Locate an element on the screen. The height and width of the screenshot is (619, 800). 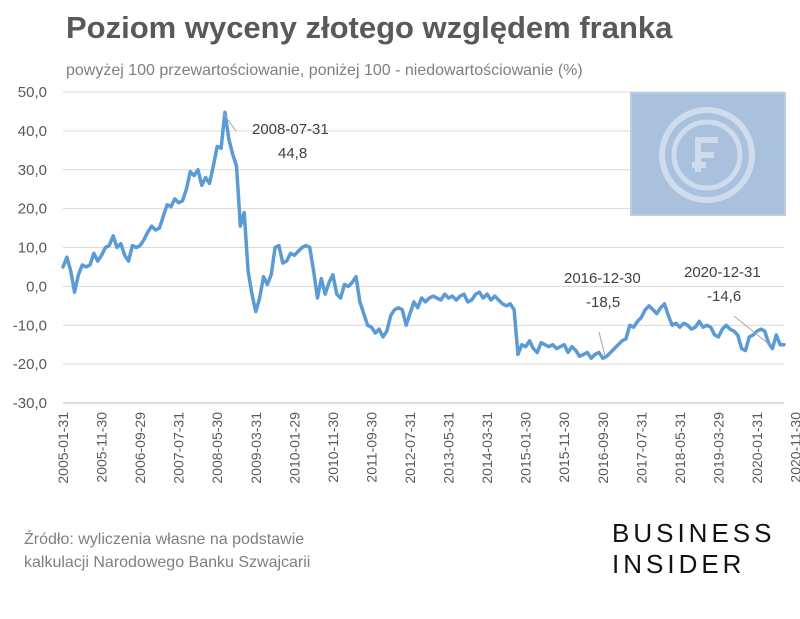
x-tick-label: 2018-05-31 is located at coordinates (680, 448).